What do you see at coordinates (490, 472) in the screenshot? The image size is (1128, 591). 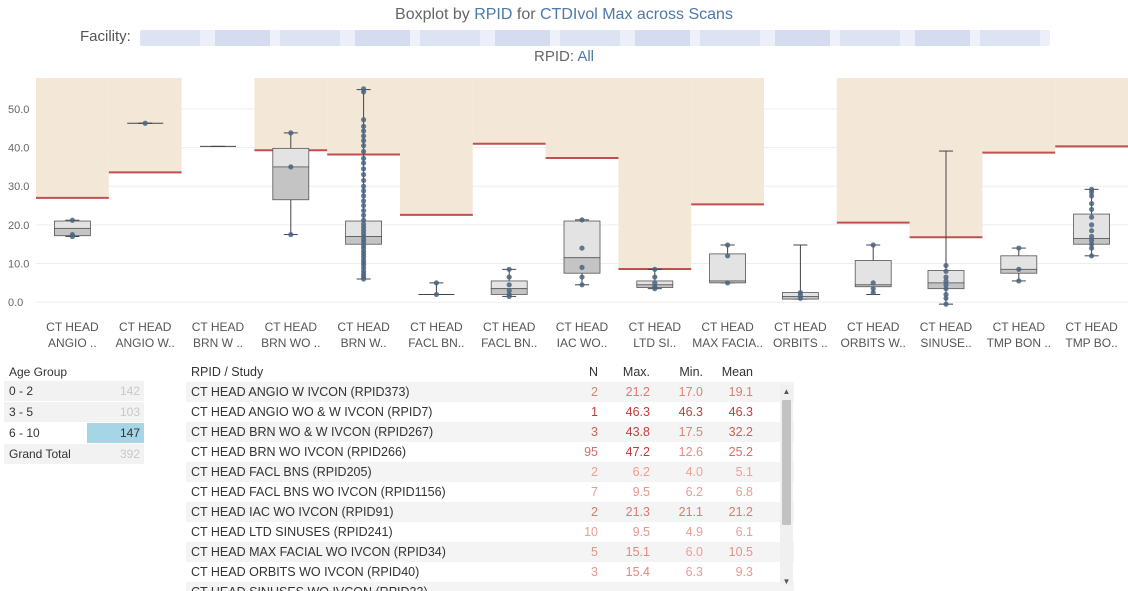 I see `table-row: CT HEAD FACL BNS (RPID205) 2 6.2 4.0 5.1` at bounding box center [490, 472].